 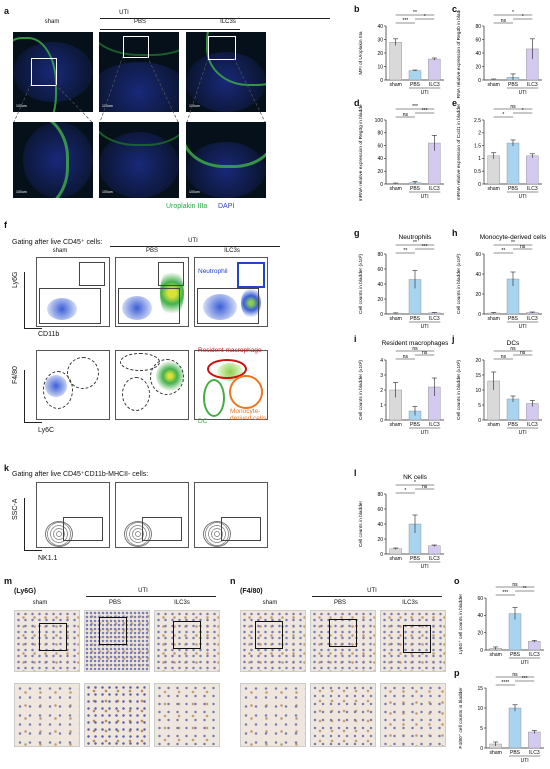 I want to click on flow-axis-cd11b: CD11b, so click(x=49, y=334).